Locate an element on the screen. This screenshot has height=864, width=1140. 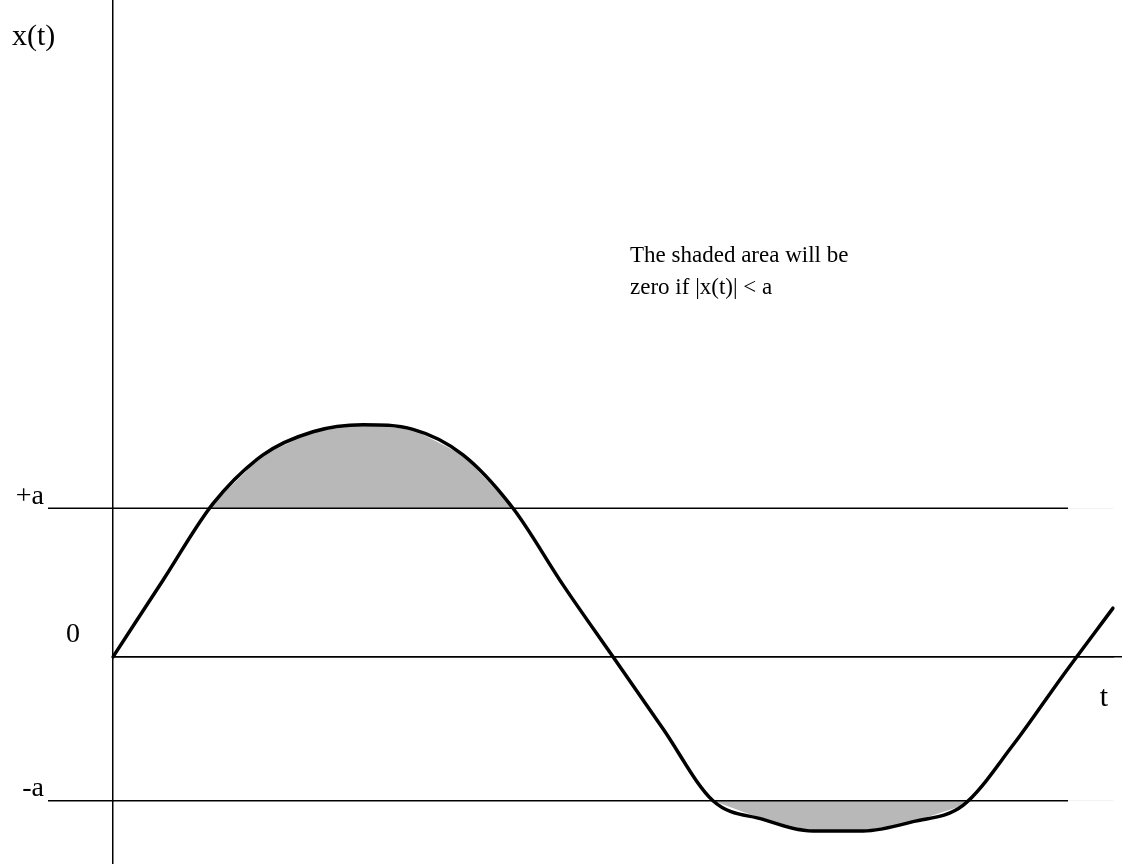
ref-line-label: 0 is located at coordinates (73, 633).